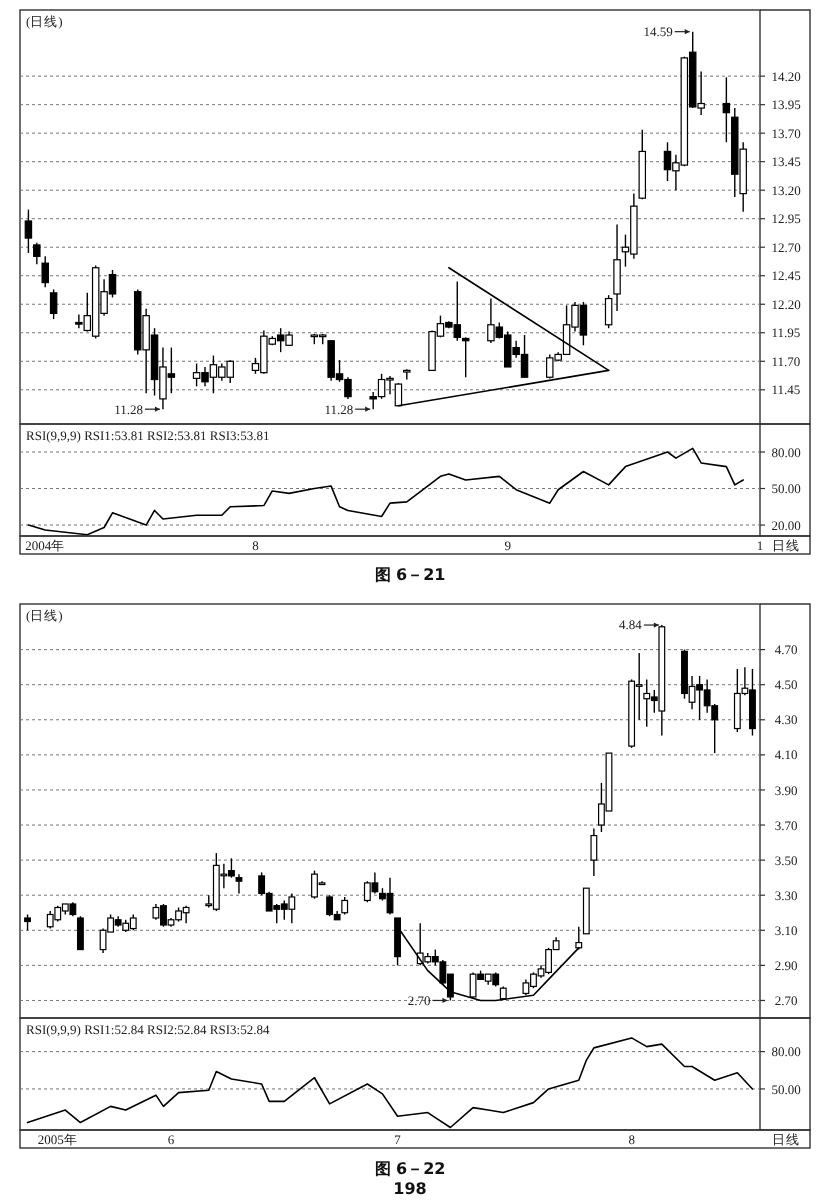  I want to click on caption: 图 6－22, so click(410, 1169).